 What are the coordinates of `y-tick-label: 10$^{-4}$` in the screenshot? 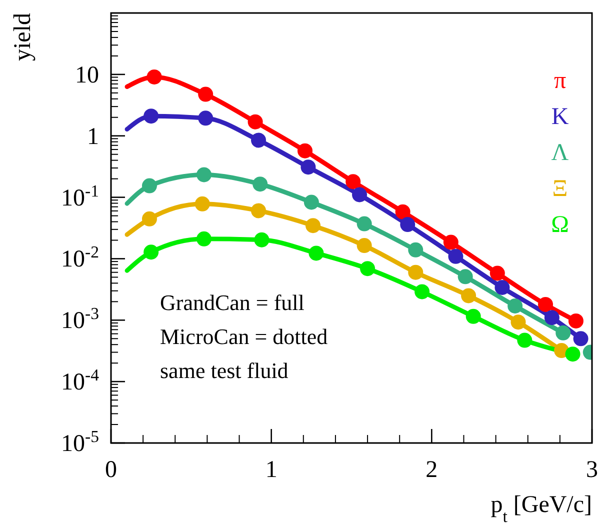 It's located at (80, 380).